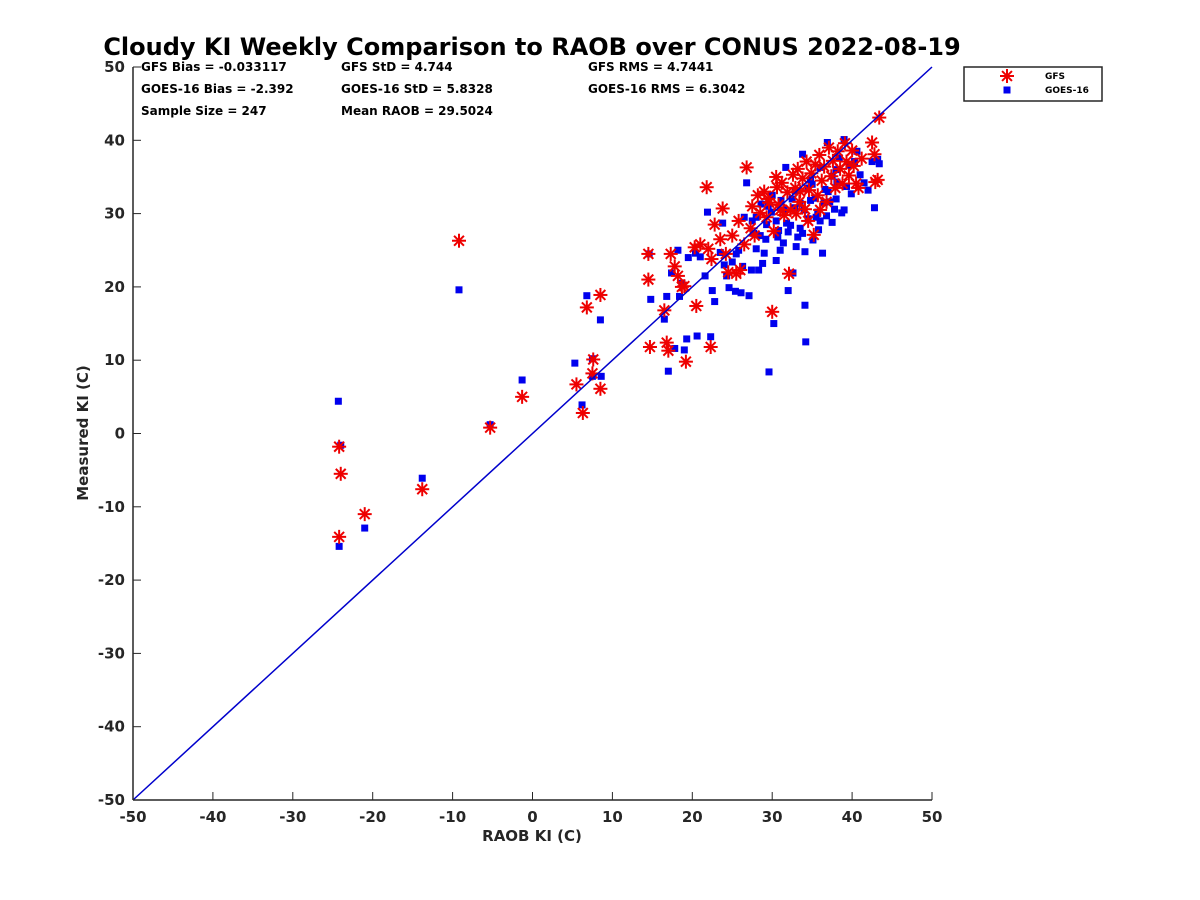  Describe the element at coordinates (852, 817) in the screenshot. I see `x-tick-label: 40` at that location.